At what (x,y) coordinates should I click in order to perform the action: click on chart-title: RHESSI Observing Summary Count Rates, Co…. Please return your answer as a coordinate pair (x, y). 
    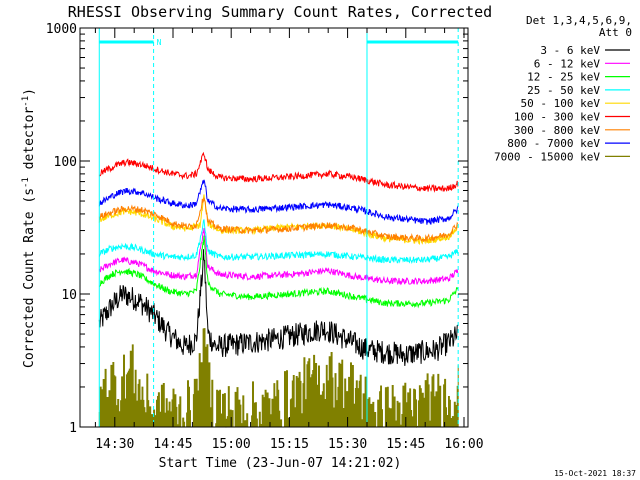
    Looking at the image, I should click on (280, 12).